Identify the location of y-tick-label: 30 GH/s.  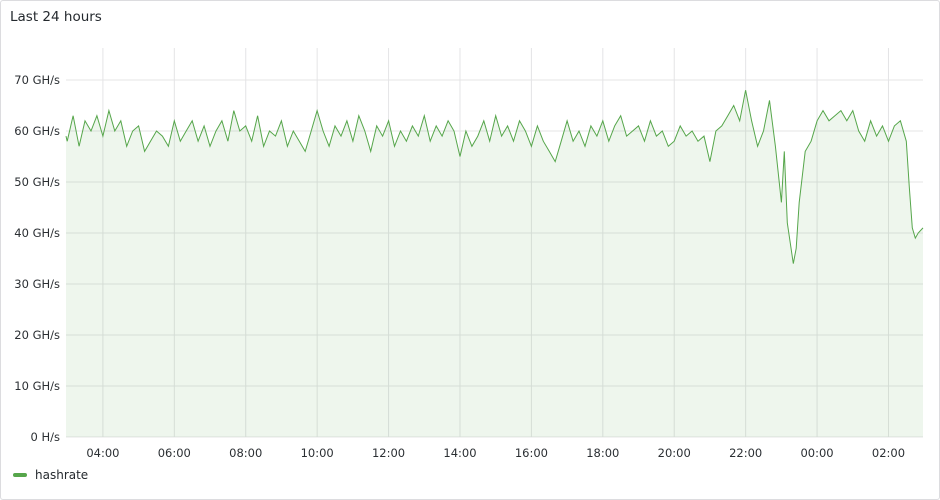
(37, 284).